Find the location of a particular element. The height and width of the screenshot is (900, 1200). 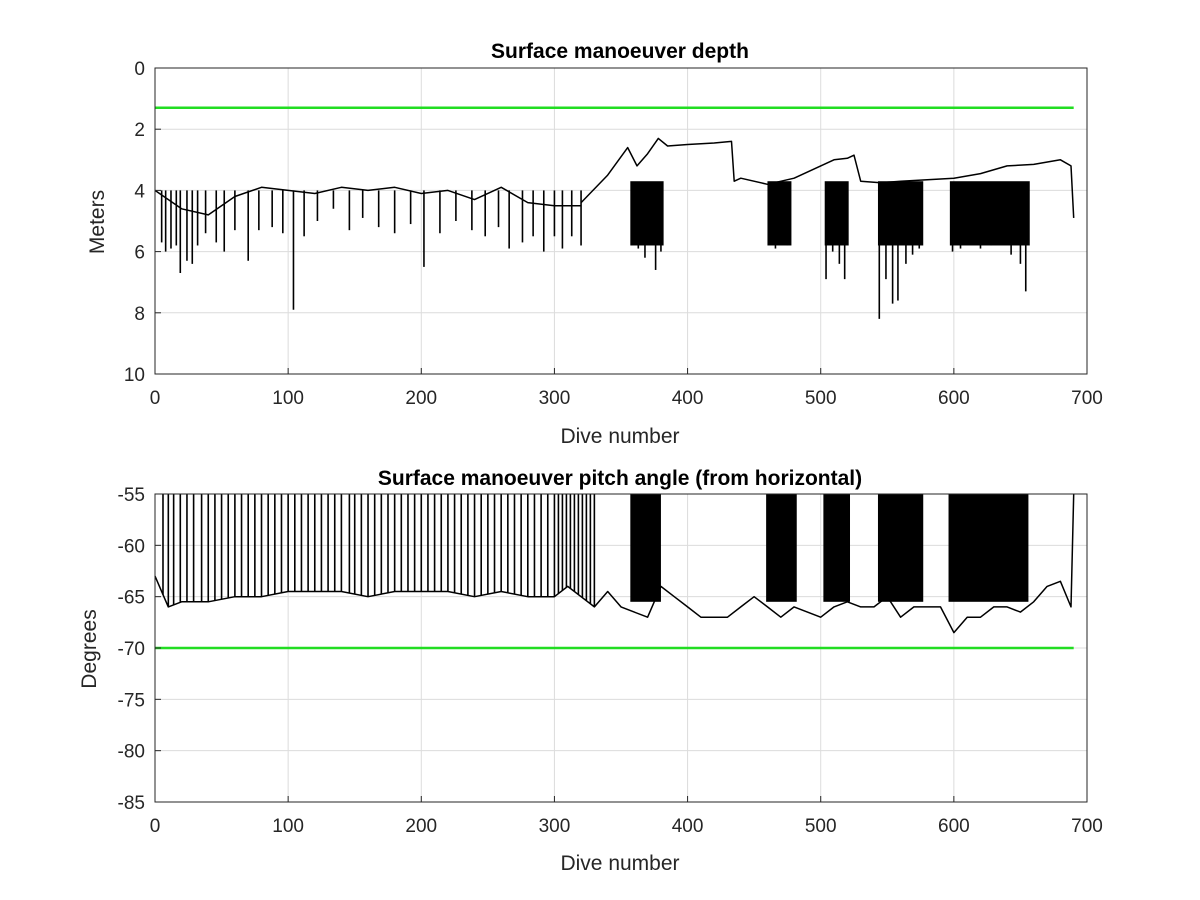

pitch-chart-spikes is located at coordinates (379, 550).